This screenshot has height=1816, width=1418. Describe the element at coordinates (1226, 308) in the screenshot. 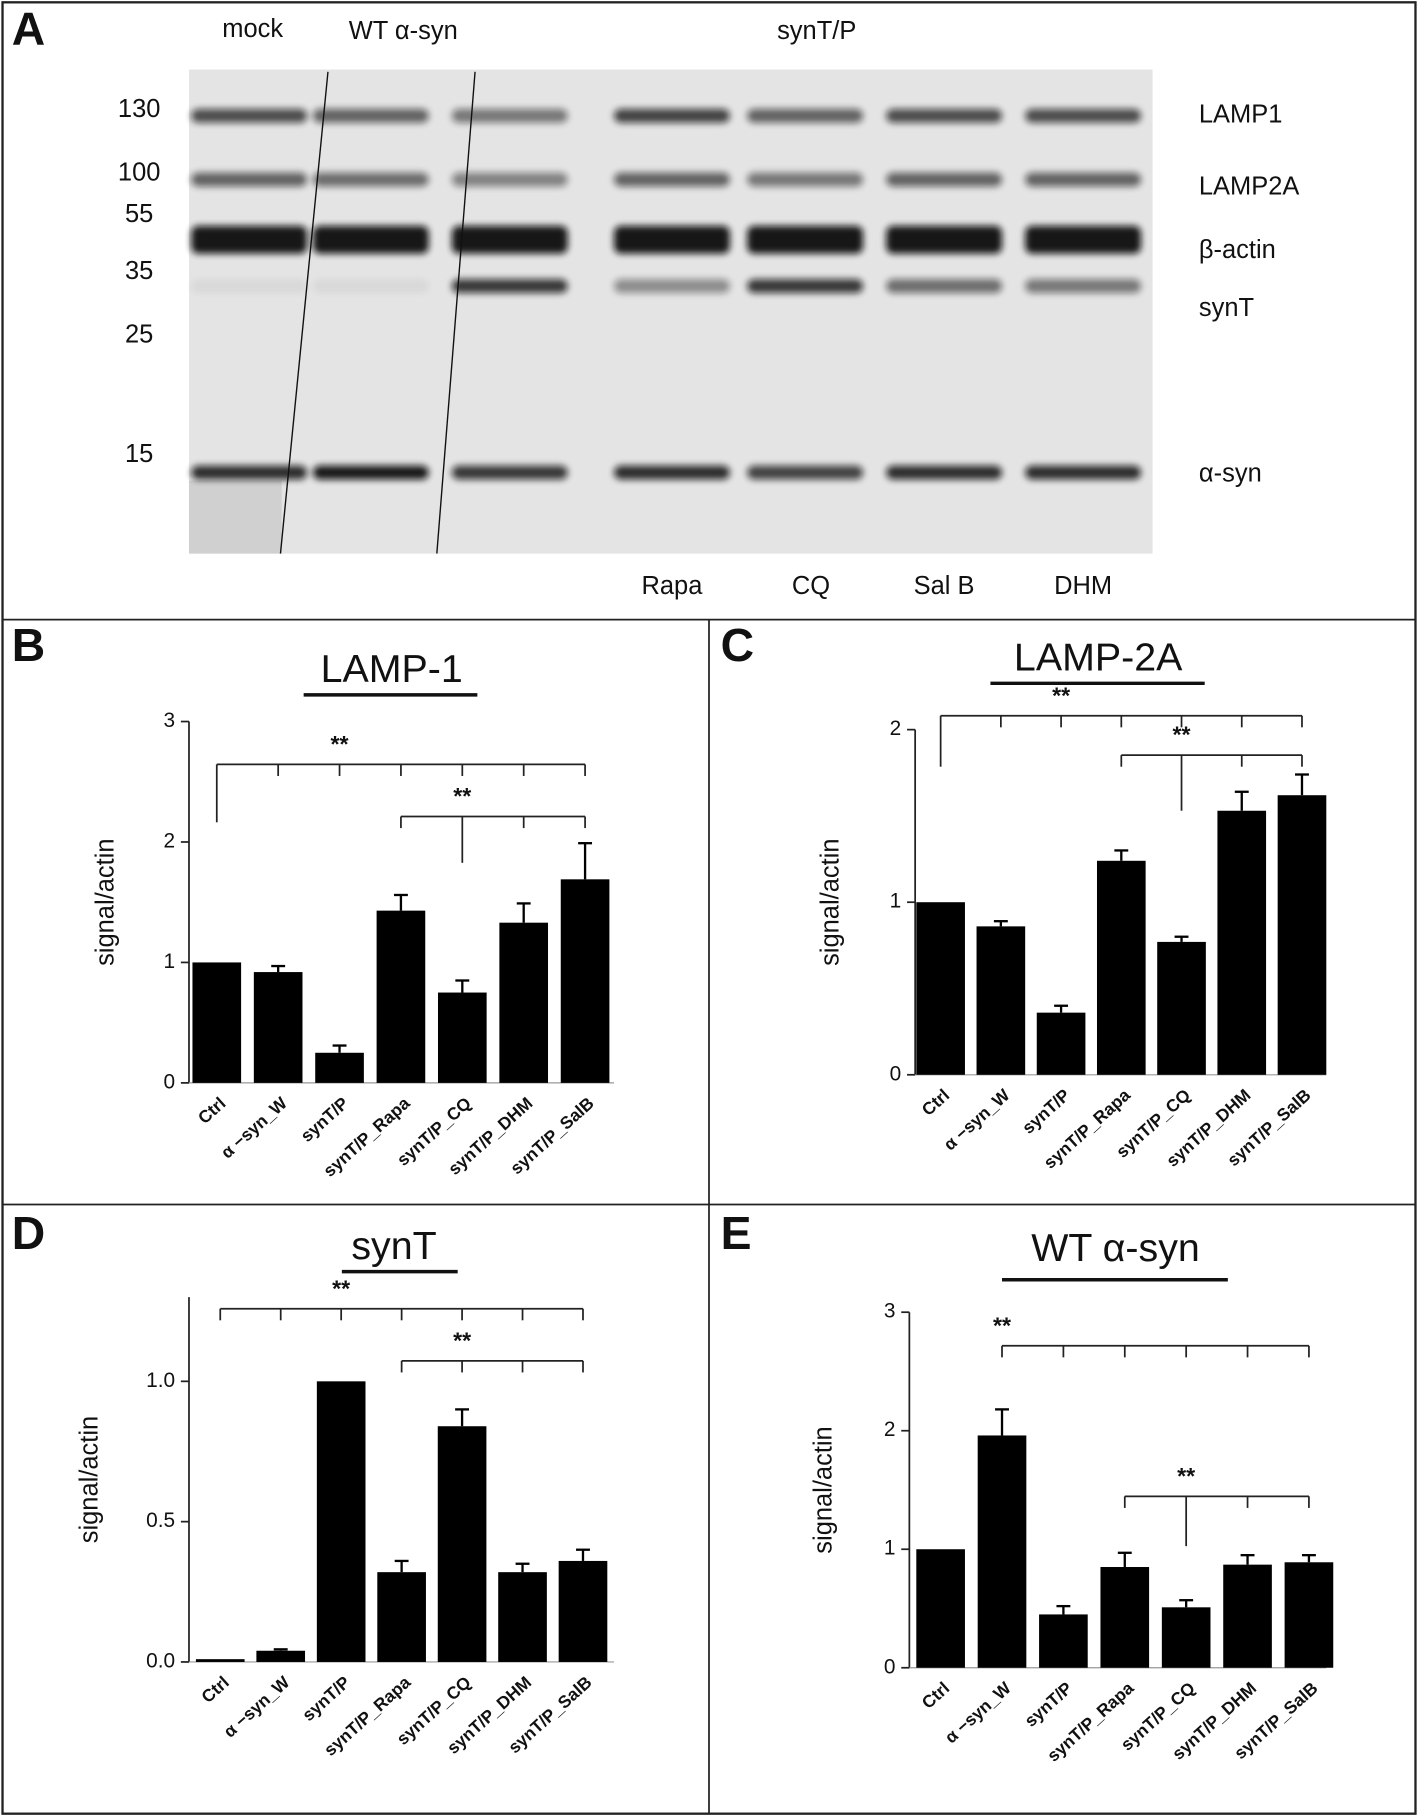

I see `band-label: synT` at that location.